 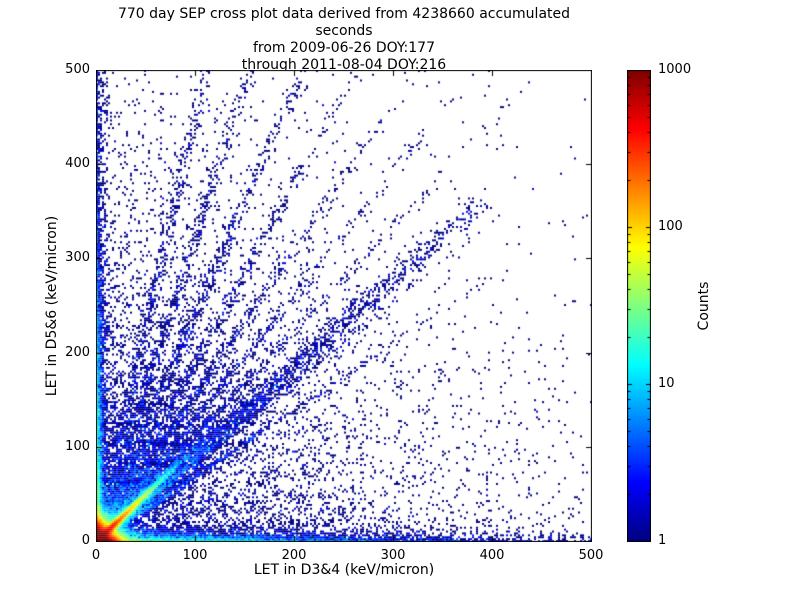 I want to click on x-tick-label: 400, so click(x=492, y=555).